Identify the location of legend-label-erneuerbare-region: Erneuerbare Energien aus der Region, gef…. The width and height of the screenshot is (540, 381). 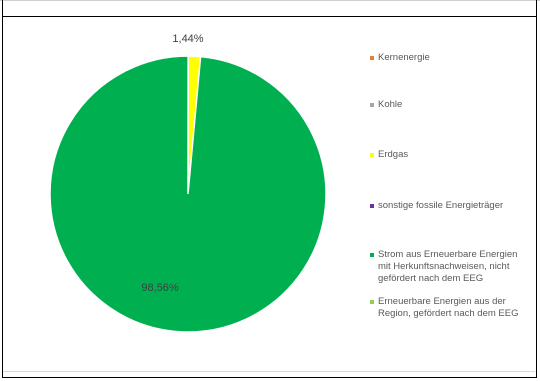
(448, 307).